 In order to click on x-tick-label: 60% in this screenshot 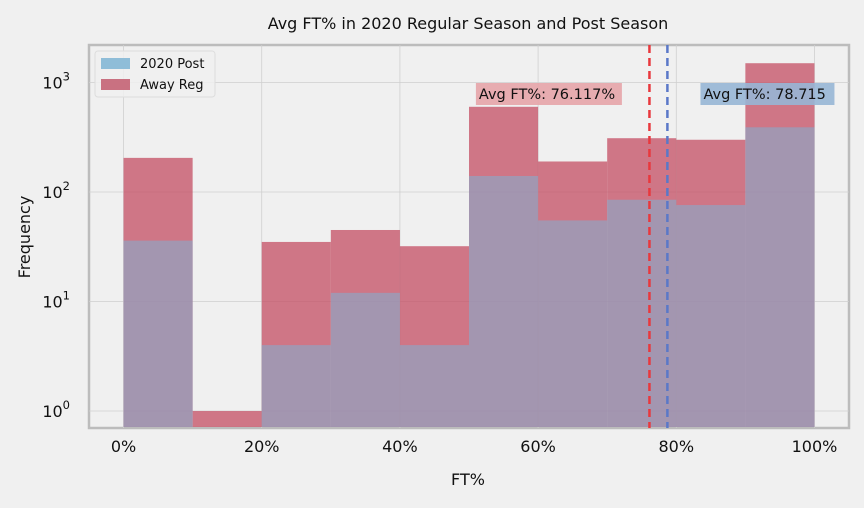, I will do `click(538, 446)`.